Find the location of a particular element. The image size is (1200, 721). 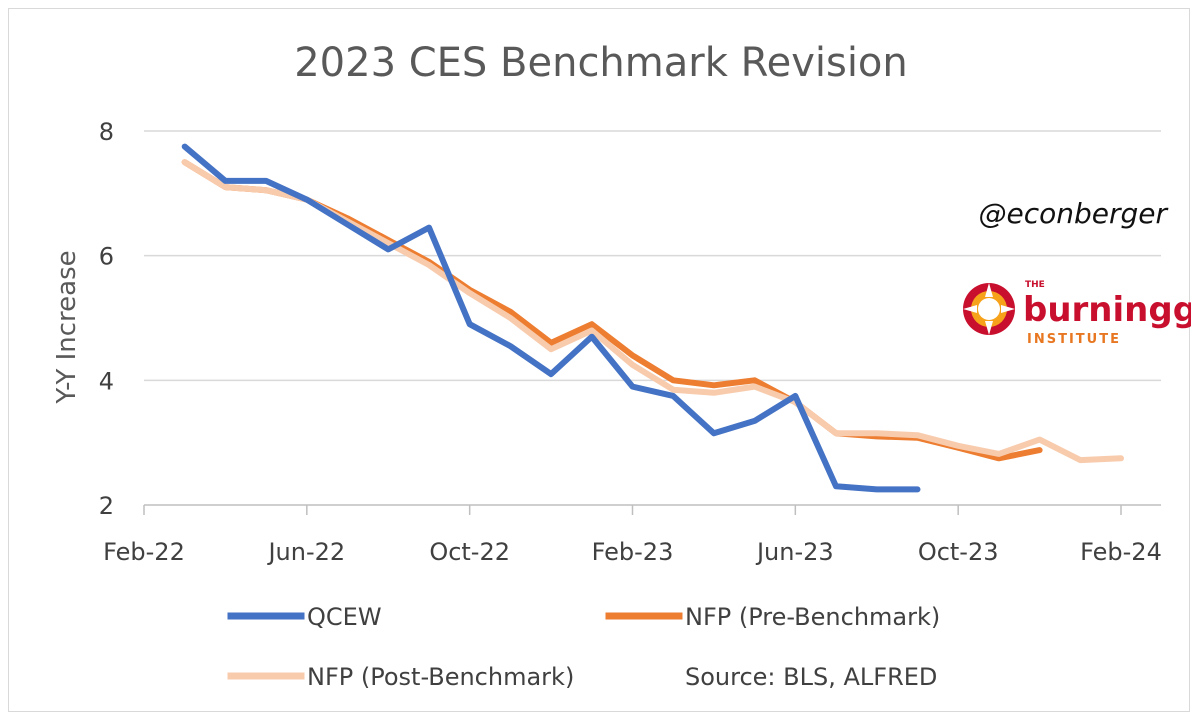

legend-label-nfp-pre: NFP (Pre-Benchmark) is located at coordinates (812, 617).